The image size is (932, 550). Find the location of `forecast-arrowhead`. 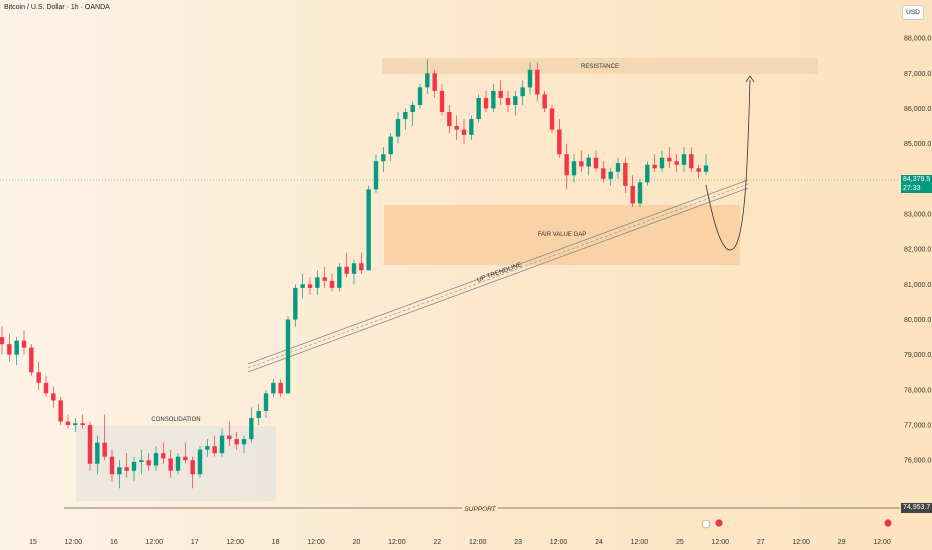

forecast-arrowhead is located at coordinates (750, 79).